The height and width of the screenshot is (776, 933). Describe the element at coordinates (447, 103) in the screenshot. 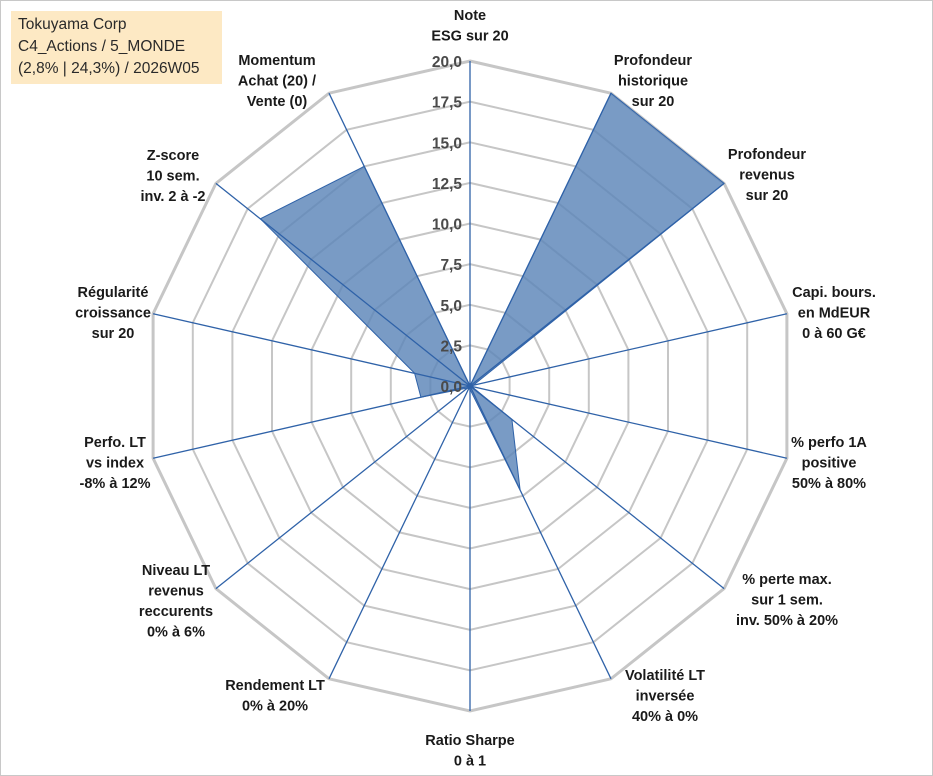

I see `tick-label: 17,5` at that location.